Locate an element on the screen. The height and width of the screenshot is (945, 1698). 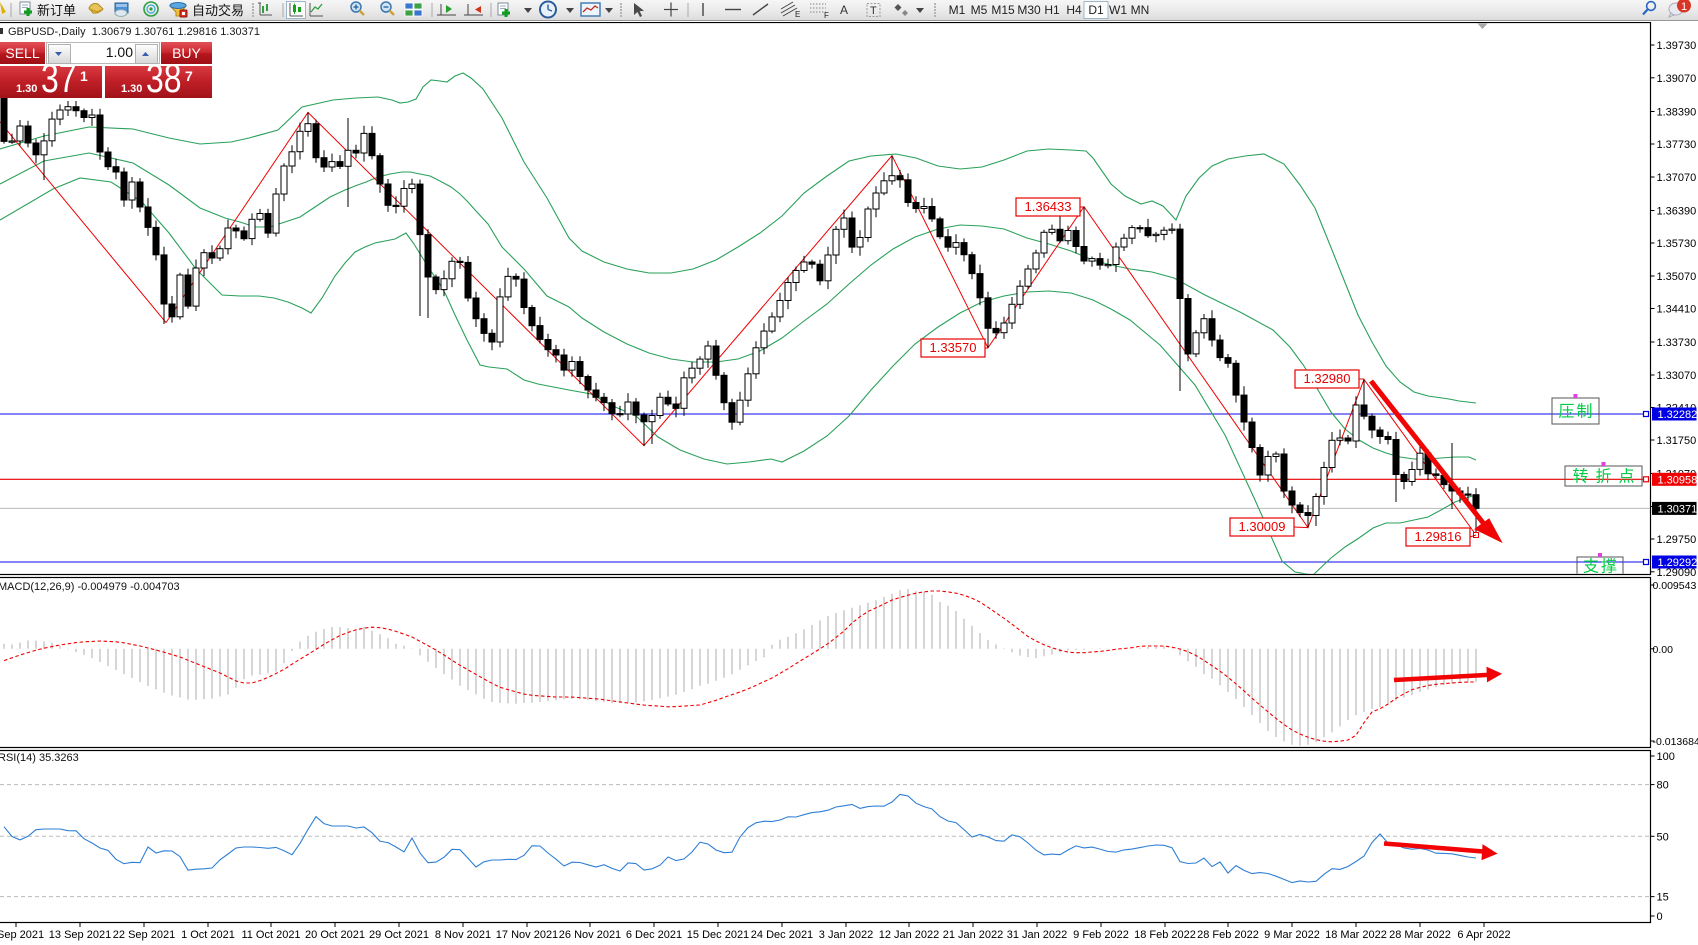
svg-text: A is located at coordinates (844, 10).